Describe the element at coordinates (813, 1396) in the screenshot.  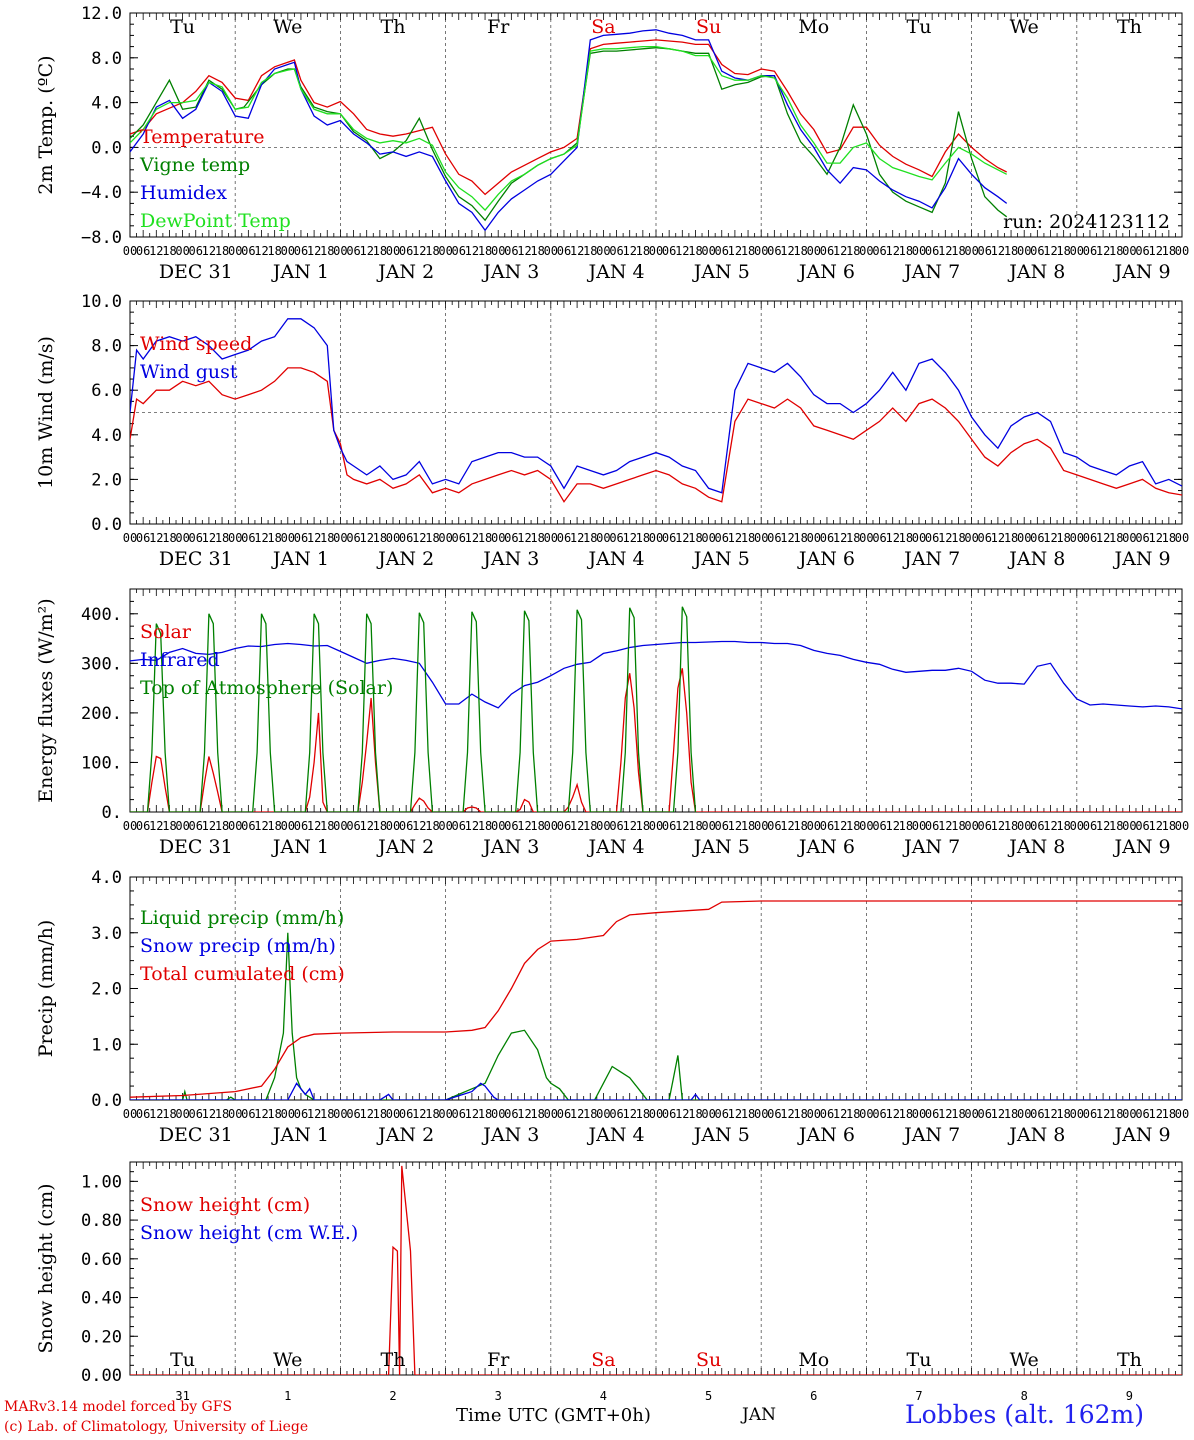
I see `day-number-label: 6` at that location.